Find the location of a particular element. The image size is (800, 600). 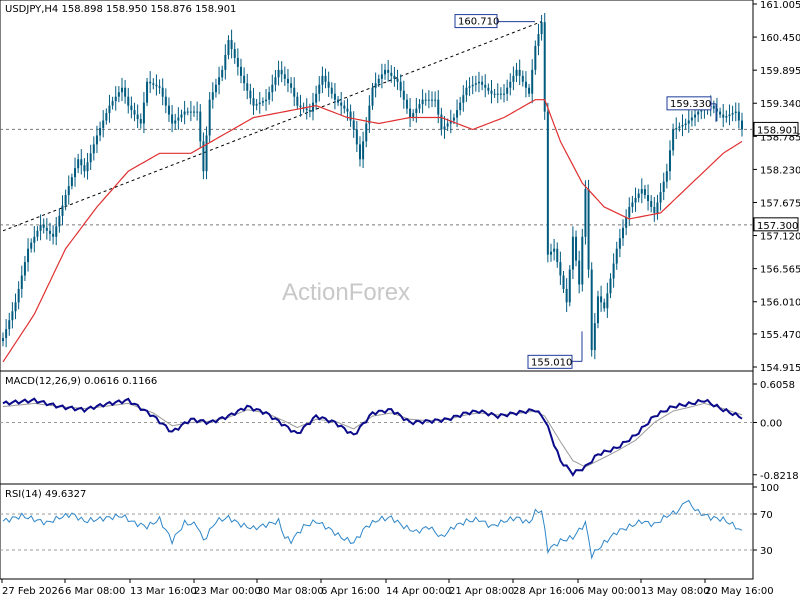

support-label-box is located at coordinates (776, 224).